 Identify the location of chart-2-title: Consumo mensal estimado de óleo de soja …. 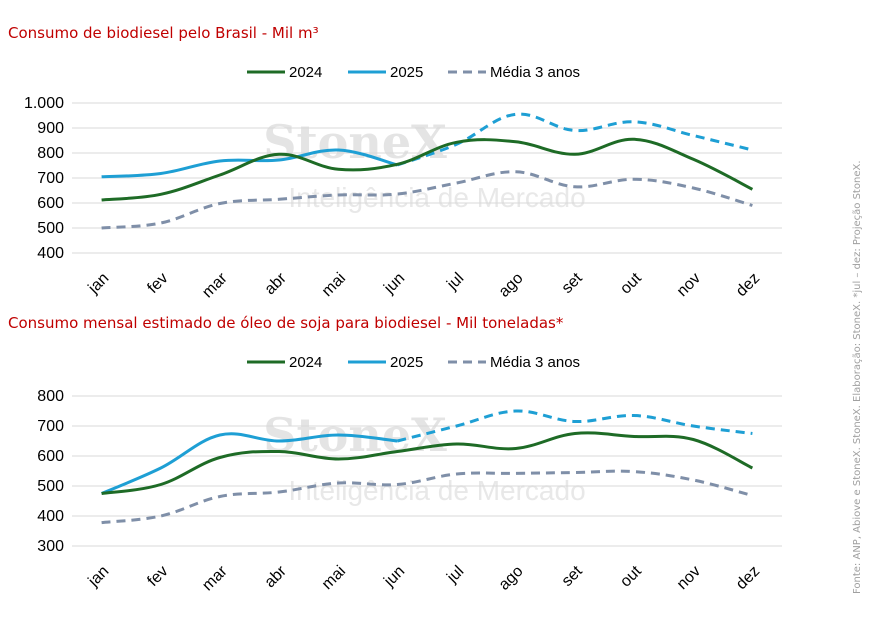
(286, 323).